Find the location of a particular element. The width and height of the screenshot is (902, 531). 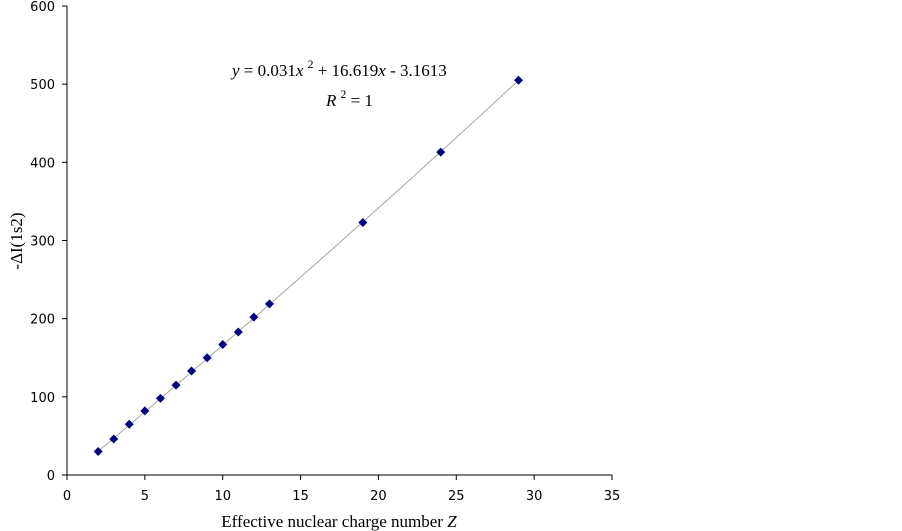

y-tick-label: 400 is located at coordinates (42, 163).